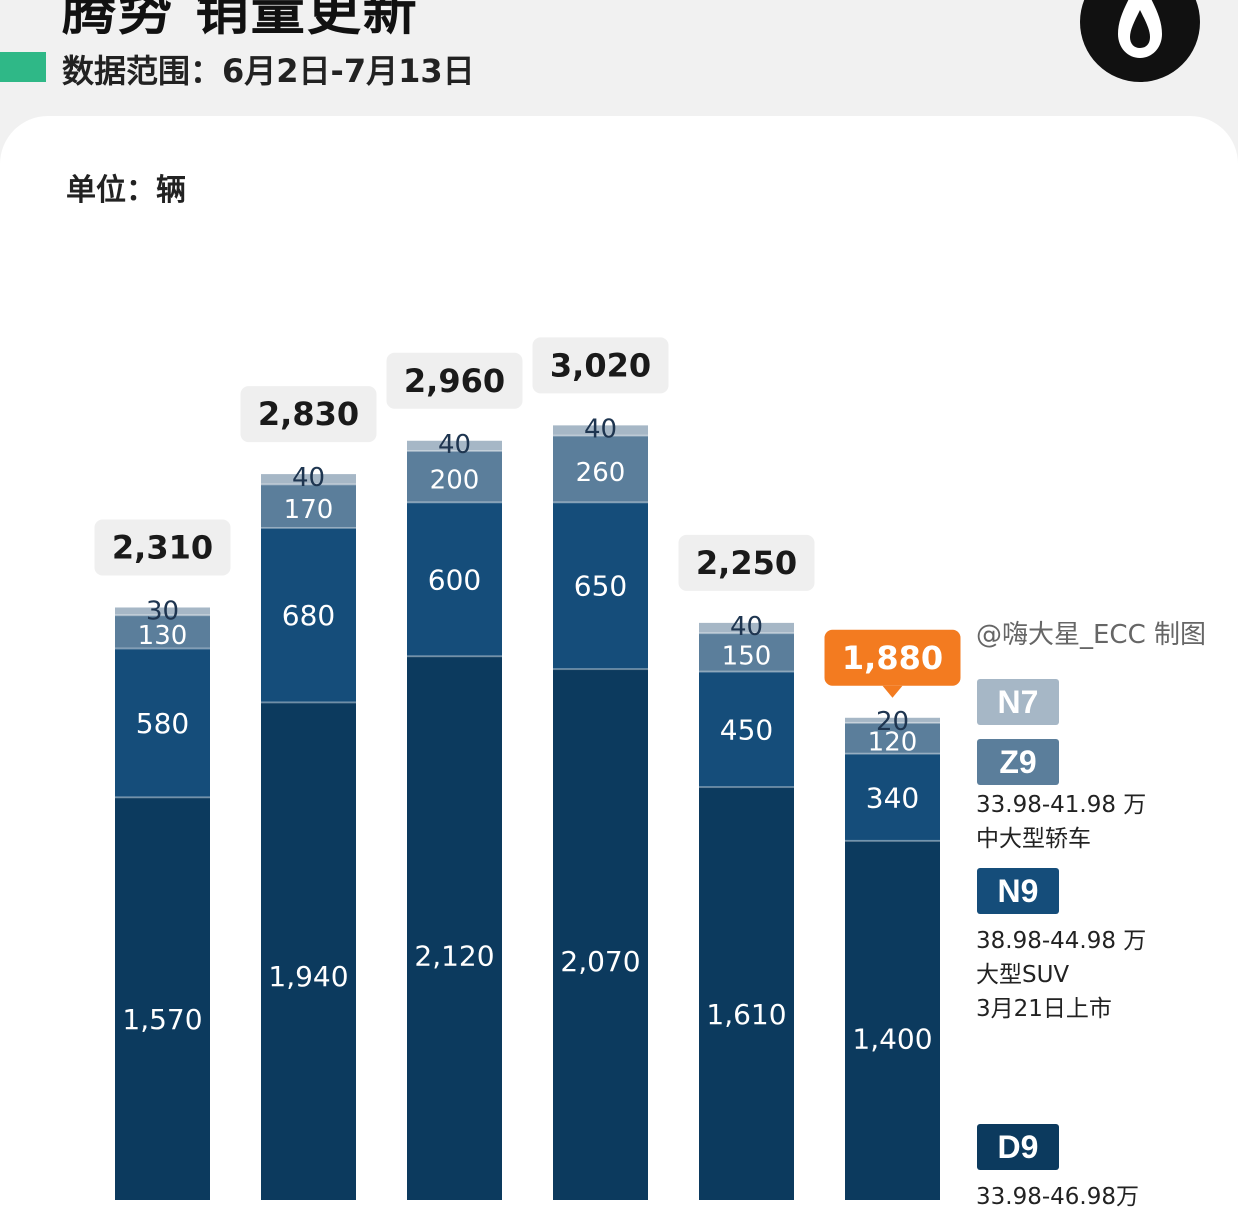 The width and height of the screenshot is (1238, 1216). I want to click on range-accent-swatch, so click(23, 67).